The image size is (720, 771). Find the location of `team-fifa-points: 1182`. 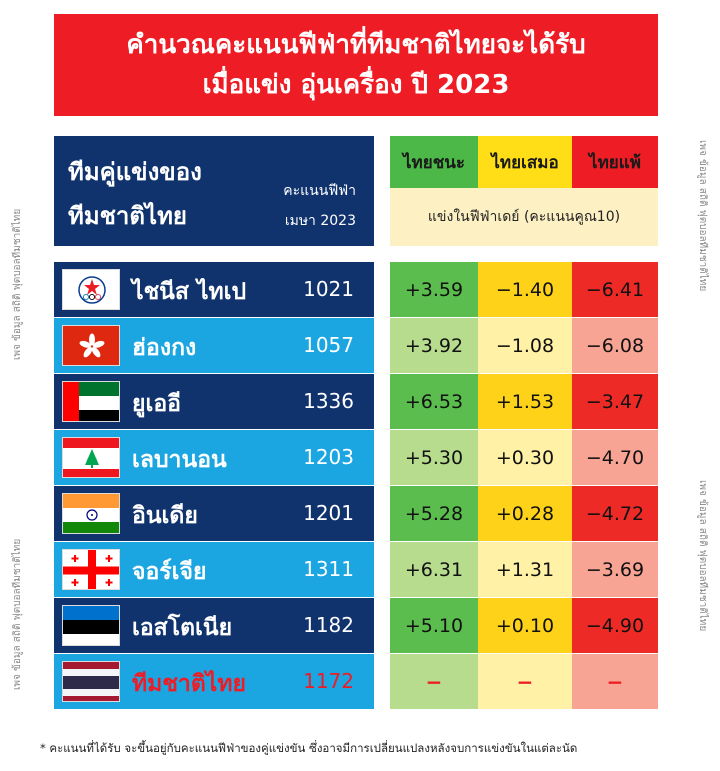

team-fifa-points: 1182 is located at coordinates (328, 625).